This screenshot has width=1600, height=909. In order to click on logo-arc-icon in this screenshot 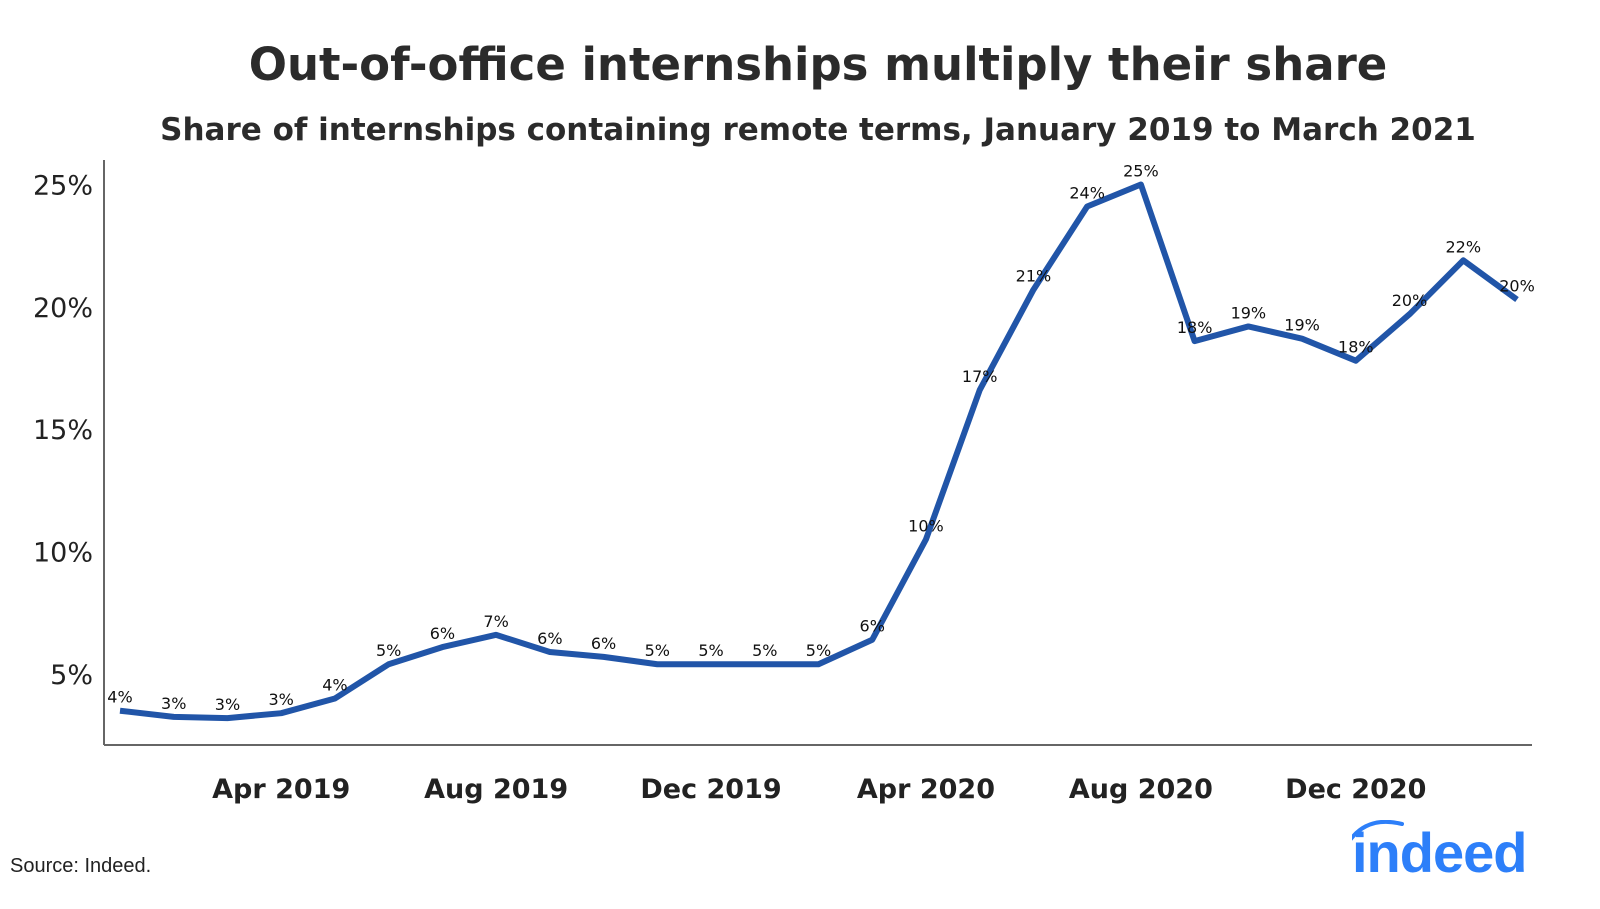, I will do `click(1378, 830)`.